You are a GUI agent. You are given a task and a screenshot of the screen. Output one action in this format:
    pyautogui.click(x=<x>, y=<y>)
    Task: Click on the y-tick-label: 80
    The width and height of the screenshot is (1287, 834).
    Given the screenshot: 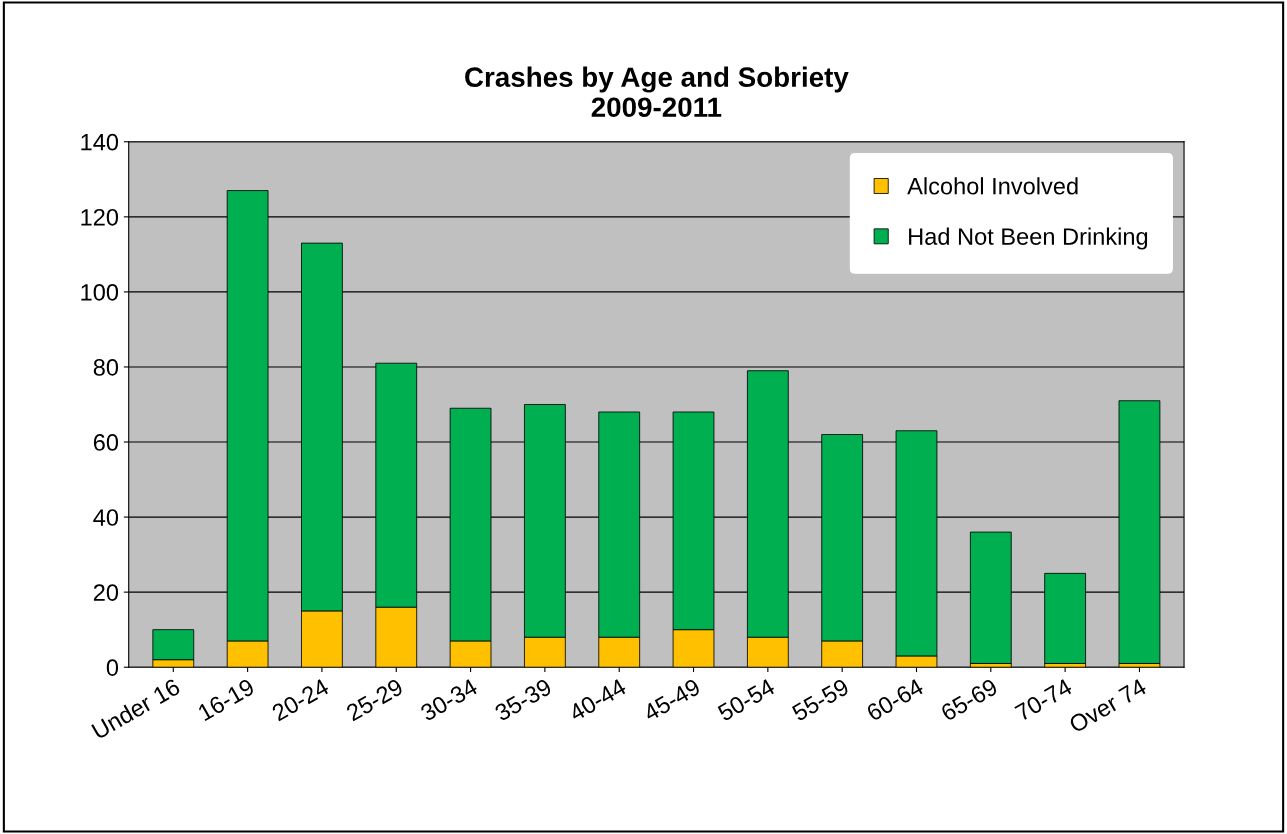 What is the action you would take?
    pyautogui.click(x=106, y=367)
    